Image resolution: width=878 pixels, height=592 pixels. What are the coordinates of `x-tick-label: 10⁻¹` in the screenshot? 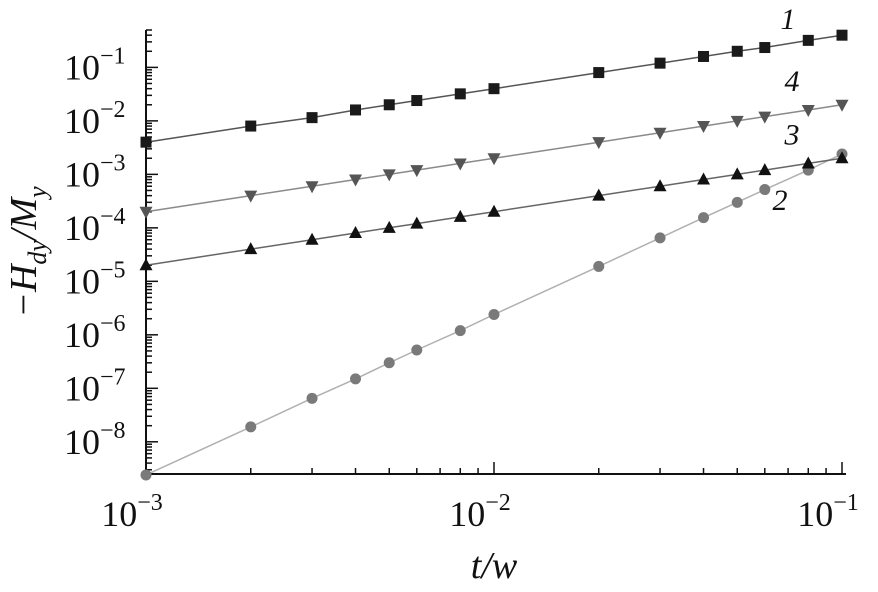 It's located at (828, 512).